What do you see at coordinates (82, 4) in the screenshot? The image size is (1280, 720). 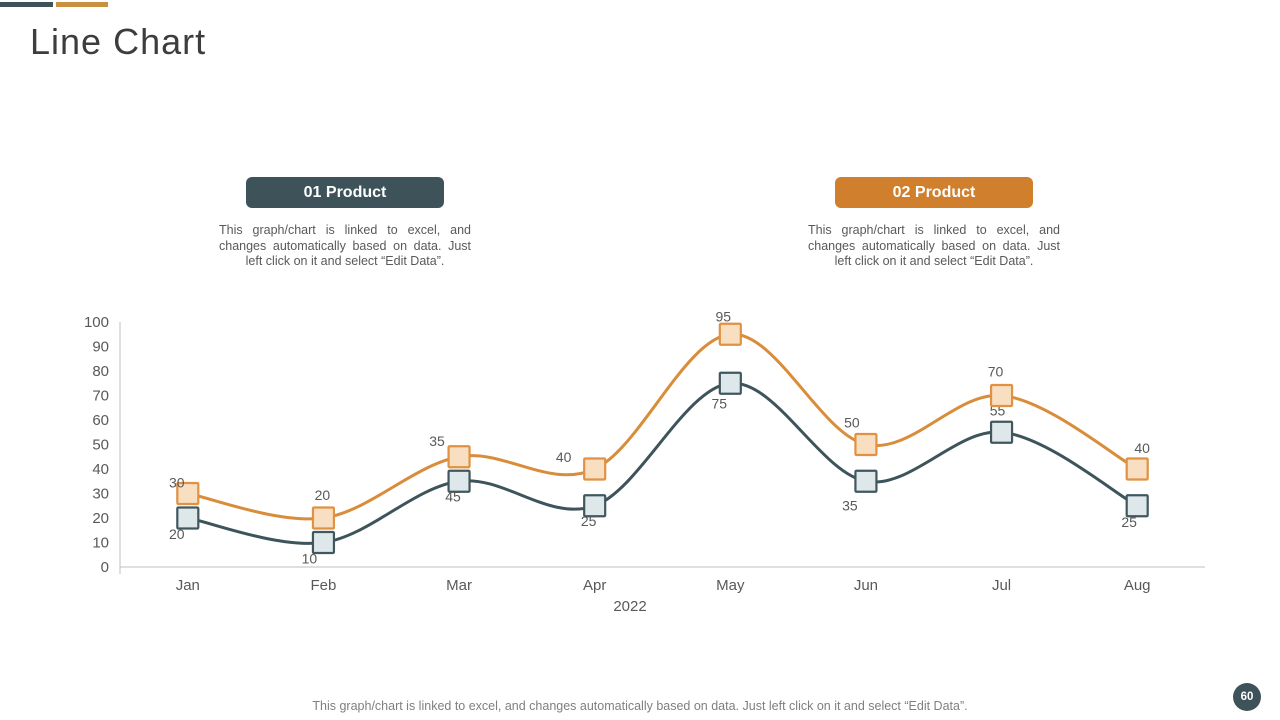 I see `accent-bar-orange` at bounding box center [82, 4].